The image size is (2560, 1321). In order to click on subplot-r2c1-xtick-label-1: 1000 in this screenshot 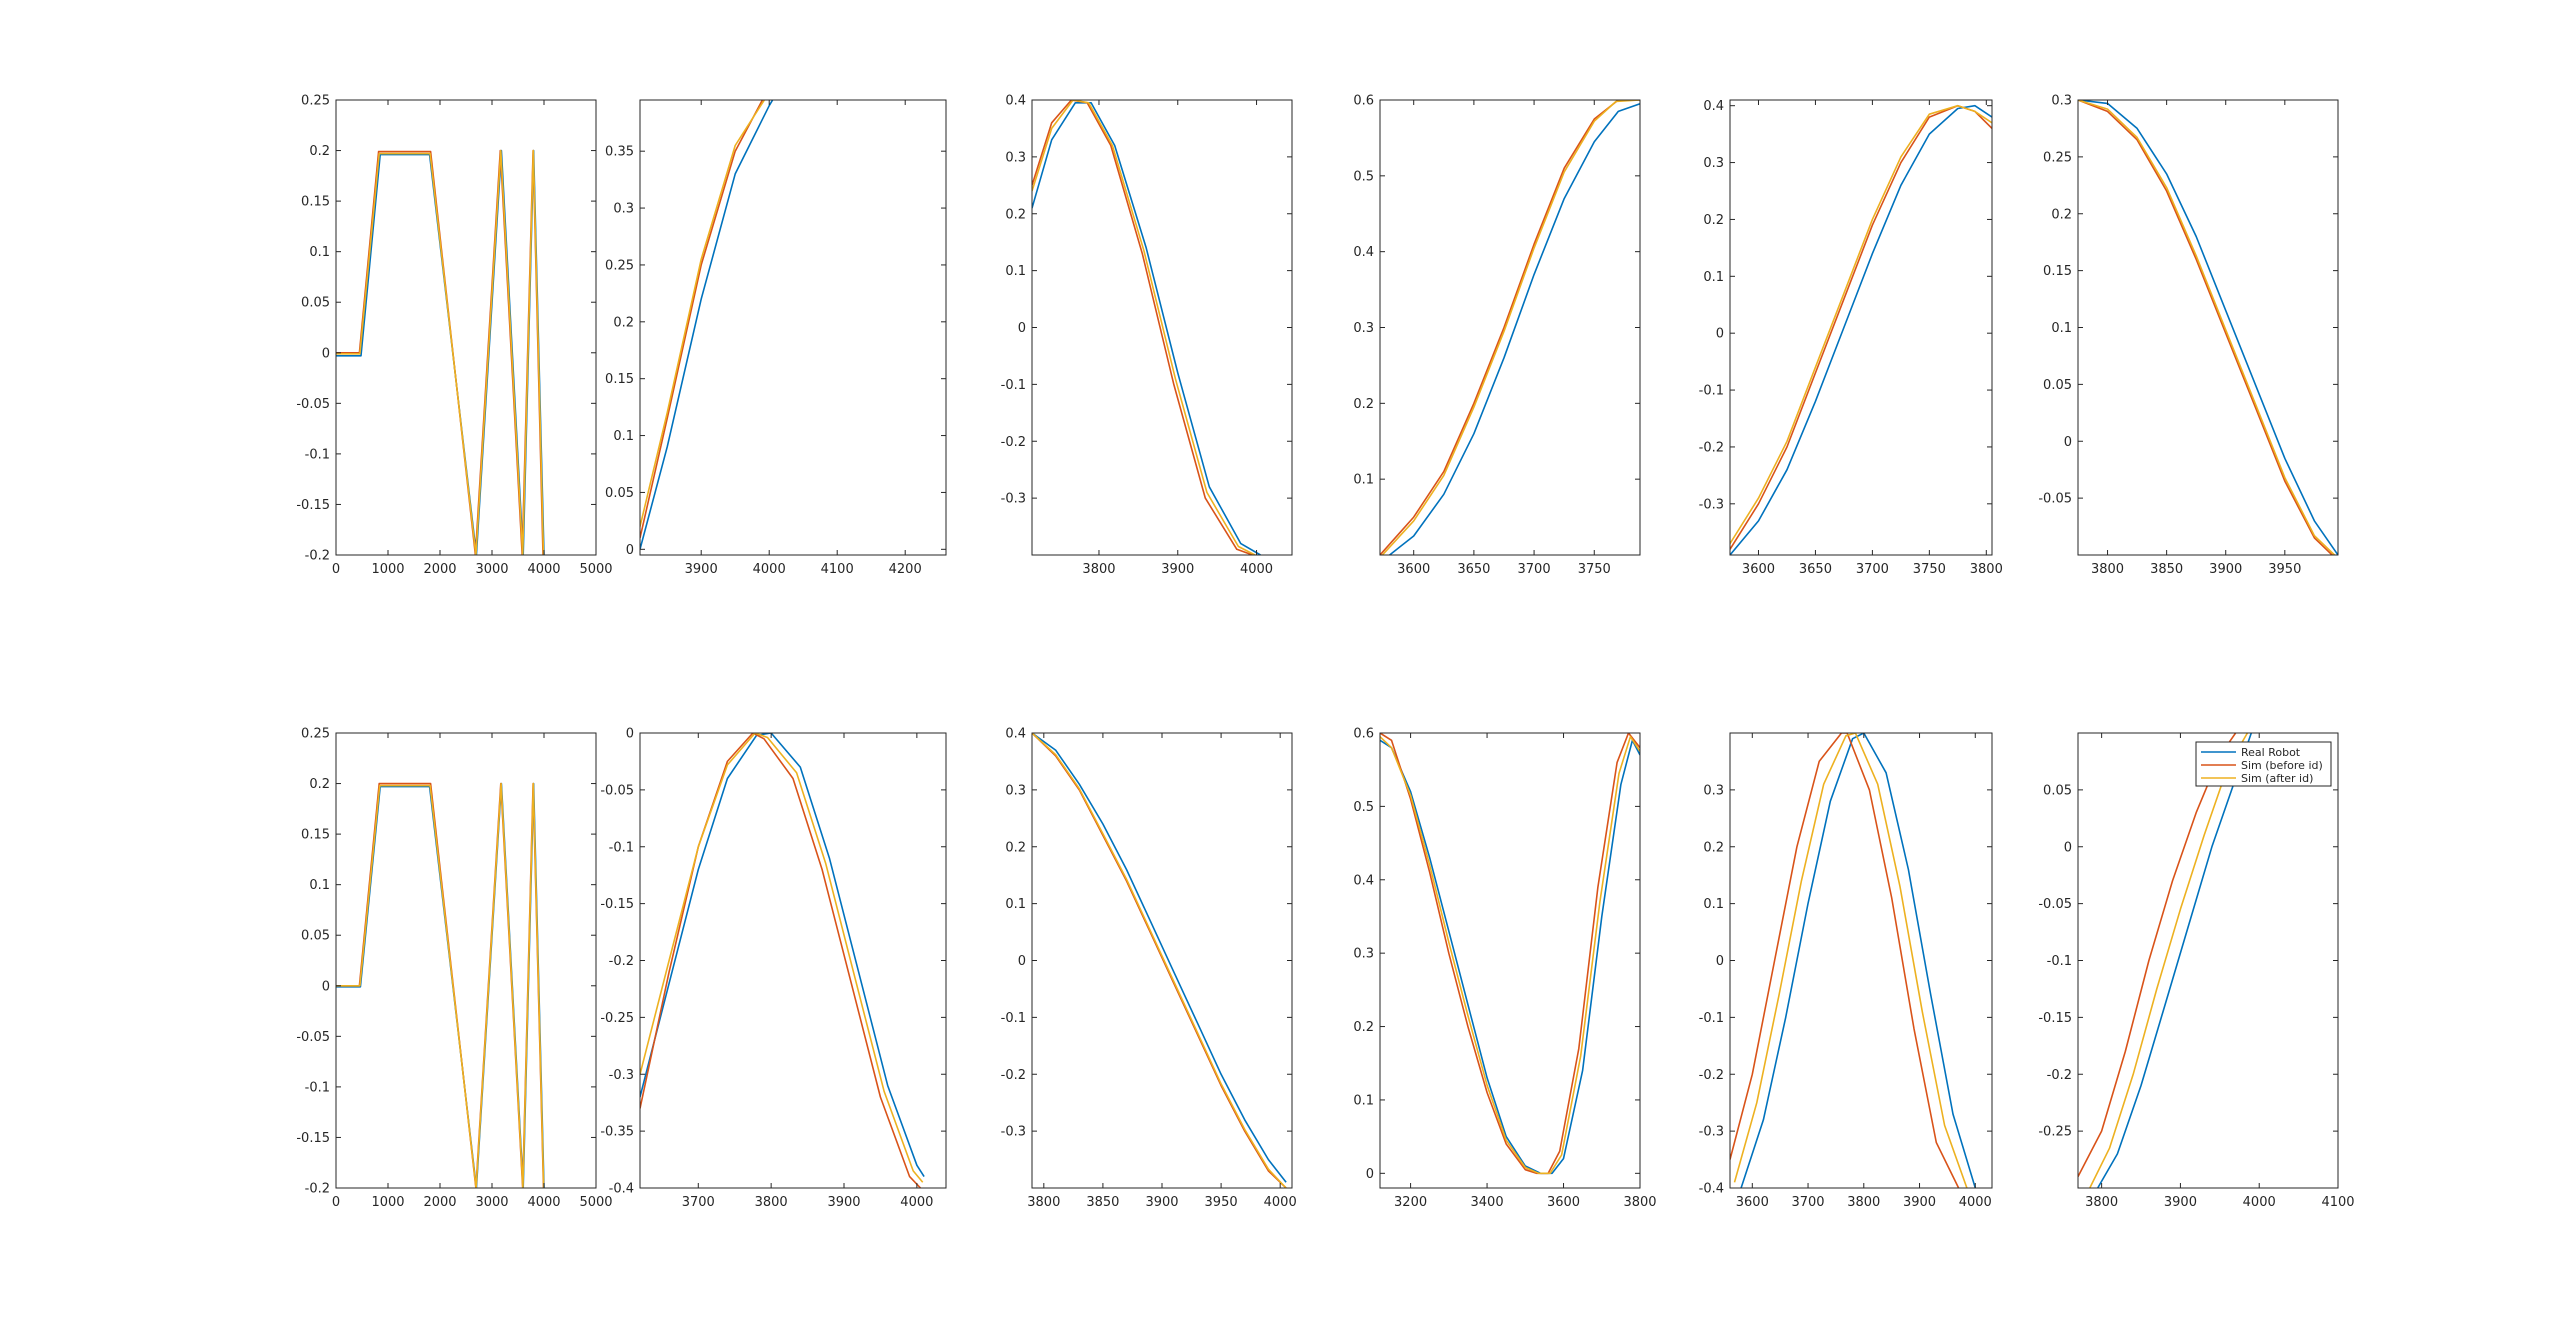, I will do `click(387, 1202)`.